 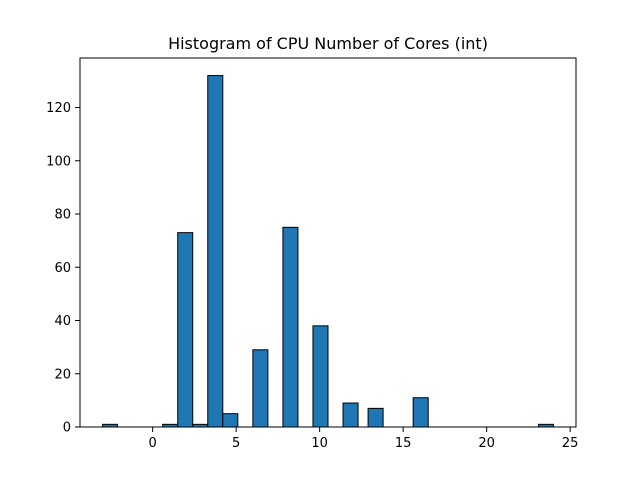 I want to click on x-tick-label: 25, so click(x=570, y=443).